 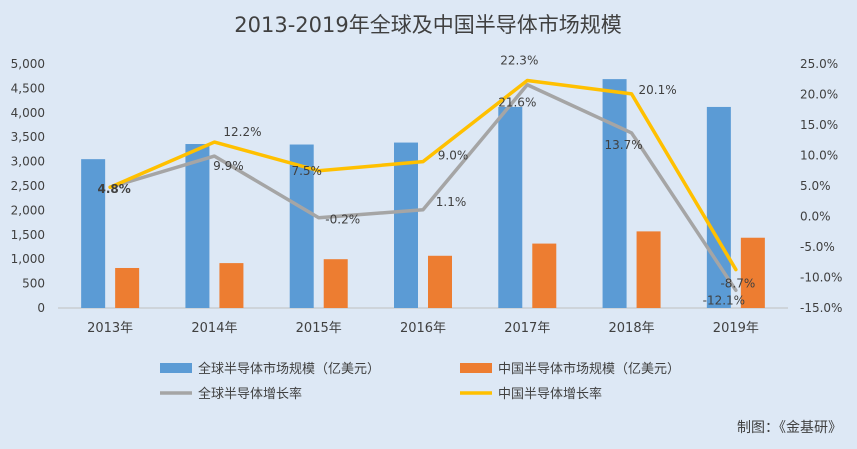 What do you see at coordinates (214, 328) in the screenshot?
I see `x-tick-label: 2014年` at bounding box center [214, 328].